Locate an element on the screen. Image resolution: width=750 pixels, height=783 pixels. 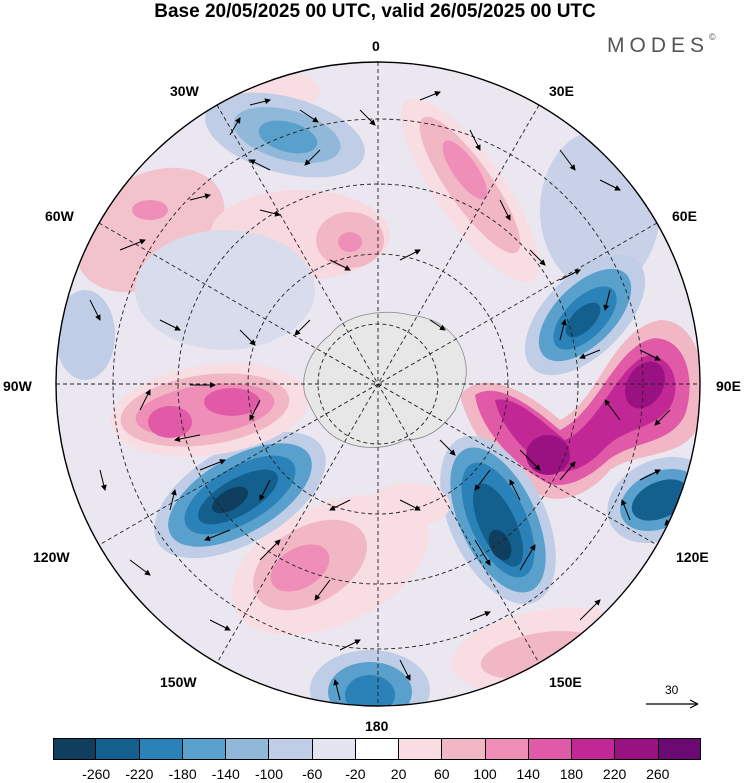
colorbar is located at coordinates (377, 749).